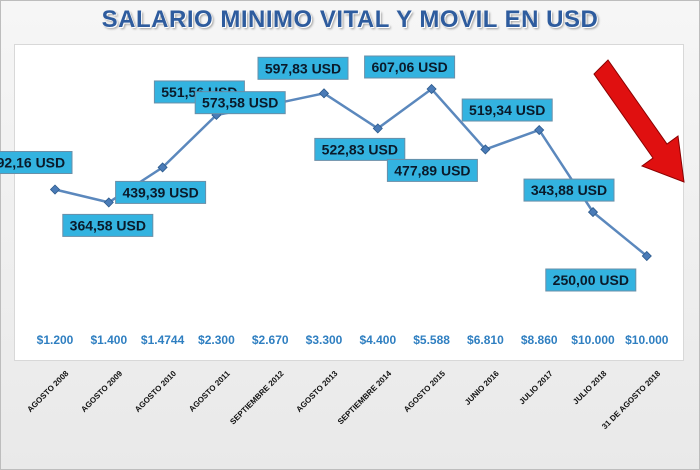 The height and width of the screenshot is (470, 700). I want to click on data-label: 573,58 USD, so click(240, 103).